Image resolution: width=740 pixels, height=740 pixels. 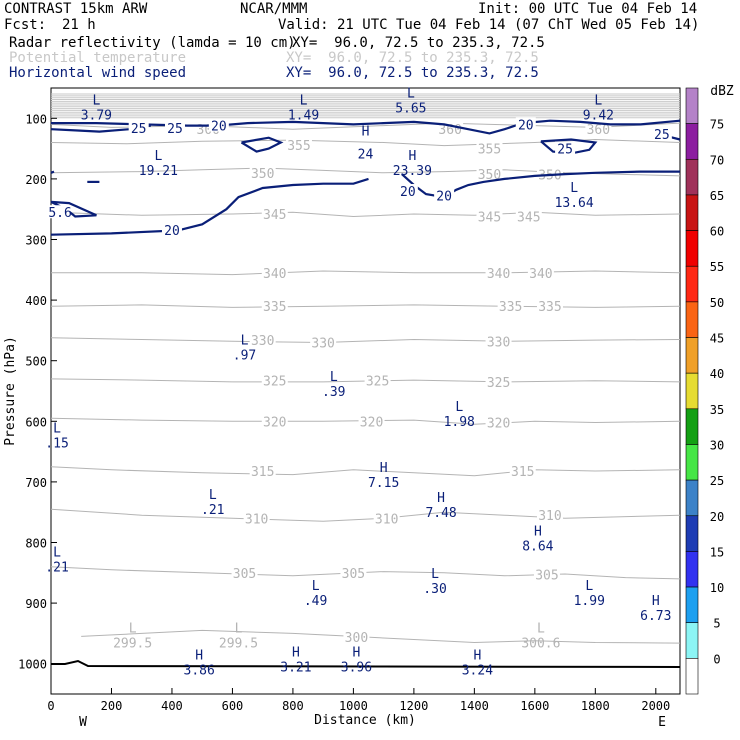 I want to click on colorbar-level: 45, so click(x=717, y=339).